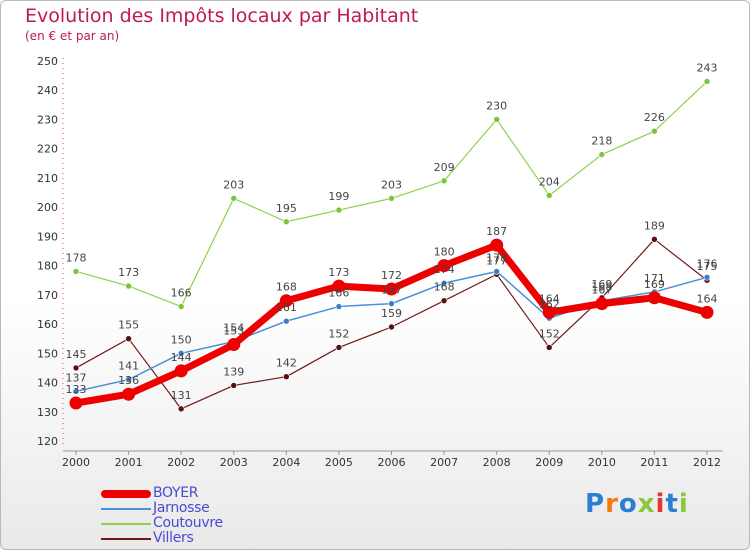  What do you see at coordinates (47, 412) in the screenshot?
I see `y-tick-label: 130` at bounding box center [47, 412].